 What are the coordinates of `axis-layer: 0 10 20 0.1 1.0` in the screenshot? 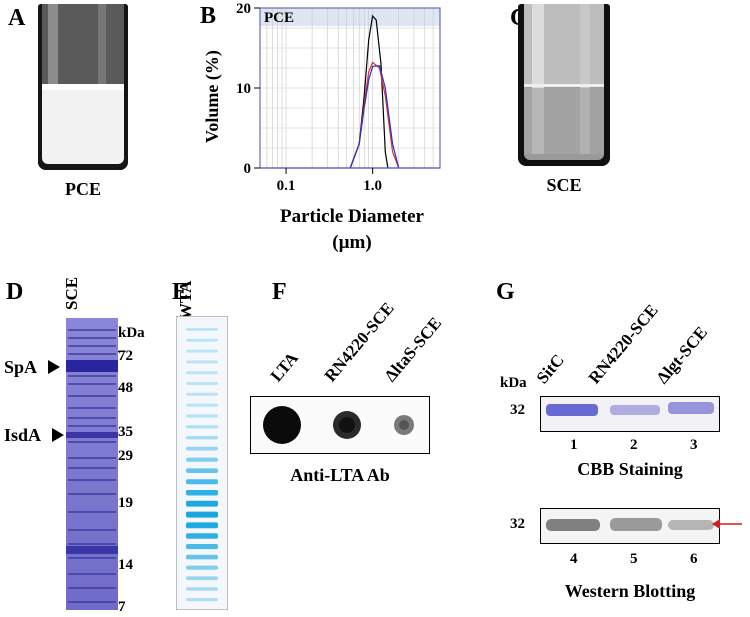 It's located at (309, 97).